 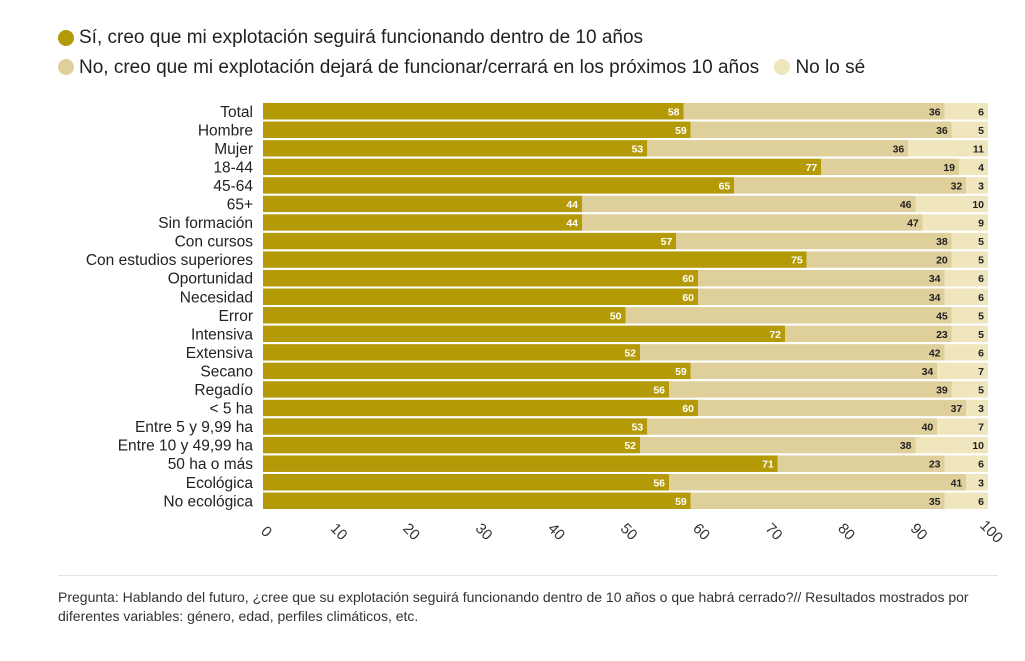 I want to click on value-label-dontknow-18-44: 4, so click(x=981, y=168).